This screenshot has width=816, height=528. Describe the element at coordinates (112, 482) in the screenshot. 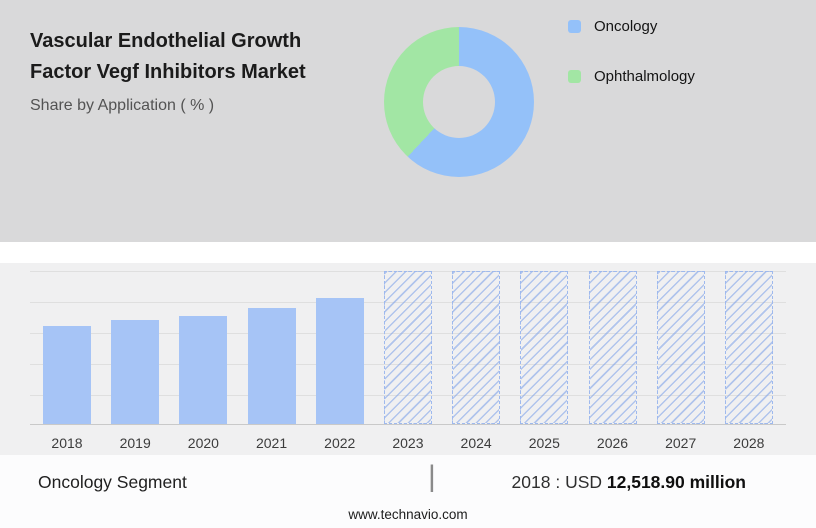

I see `segment-label: Oncology Segment` at that location.